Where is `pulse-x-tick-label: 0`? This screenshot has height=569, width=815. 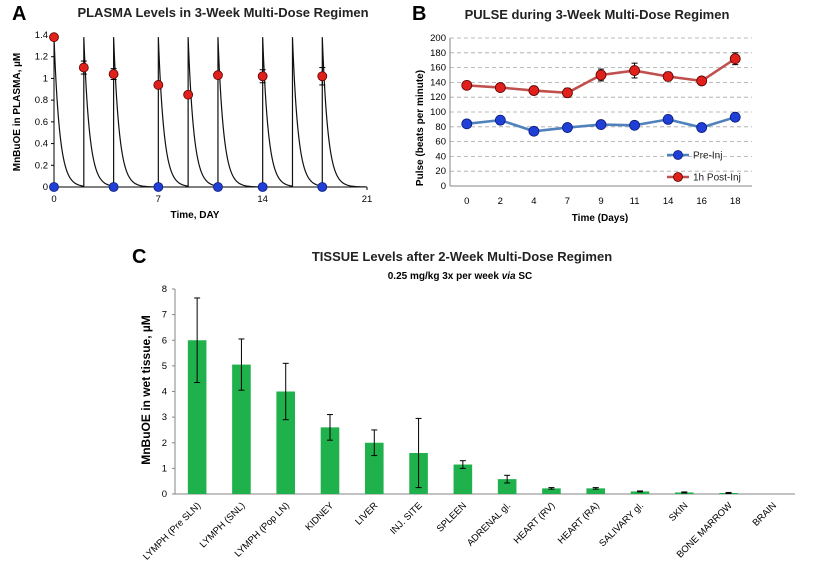 pulse-x-tick-label: 0 is located at coordinates (466, 201).